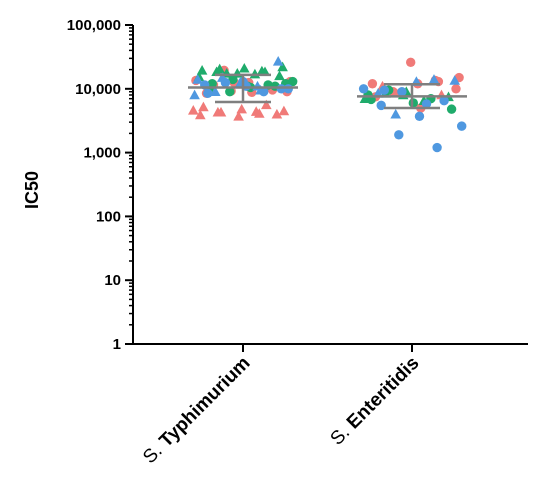 The image size is (550, 496). What do you see at coordinates (94, 25) in the screenshot?
I see `y-tick-label: 100,000` at bounding box center [94, 25].